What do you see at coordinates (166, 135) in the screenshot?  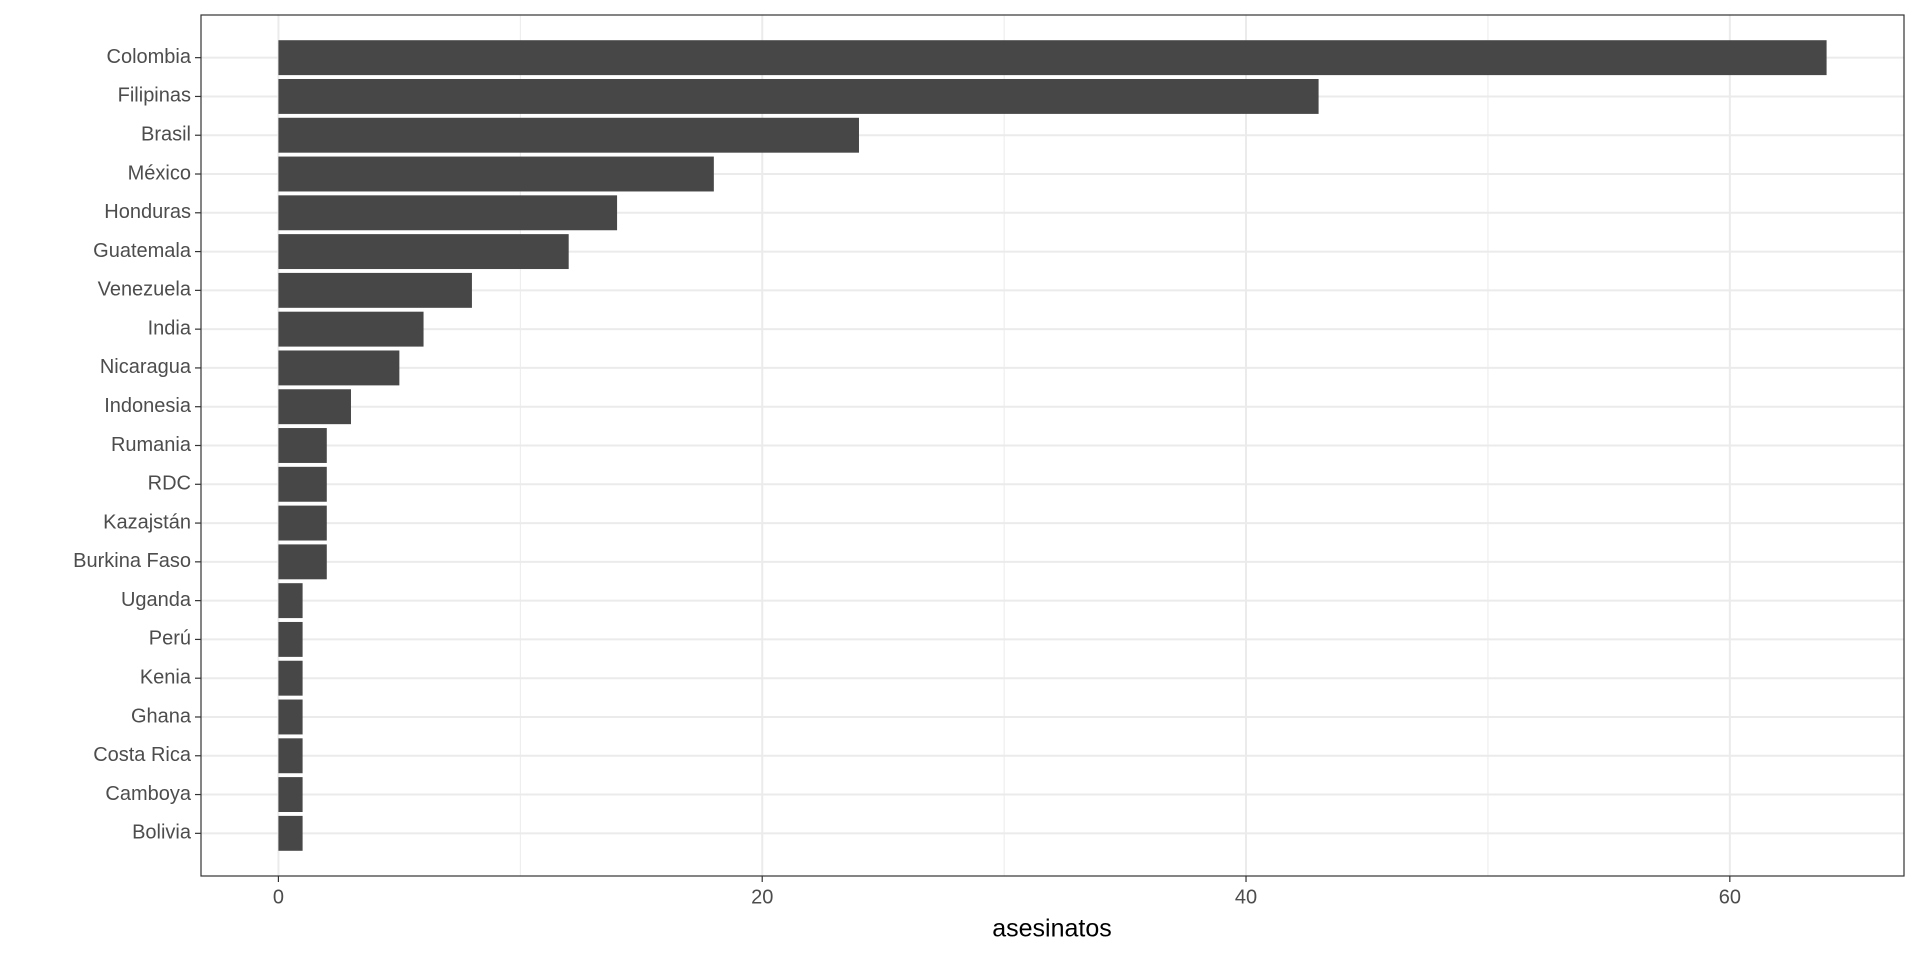 I see `y-tick-label: Brasil` at bounding box center [166, 135].